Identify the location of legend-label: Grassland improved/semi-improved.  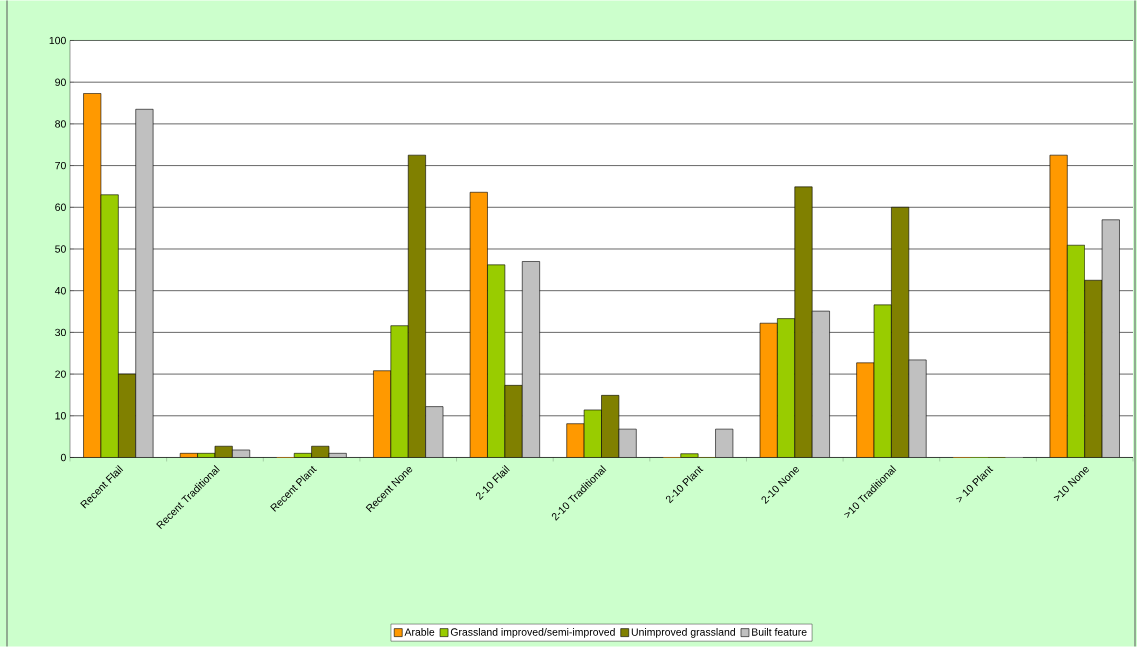
(532, 633).